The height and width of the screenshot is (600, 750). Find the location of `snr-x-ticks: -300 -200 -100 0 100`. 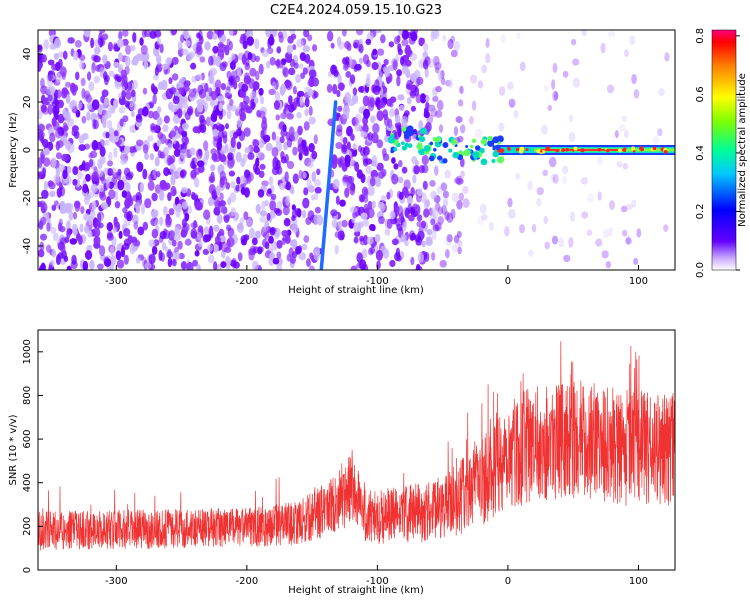

snr-x-ticks: -300 -200 -100 0 100 is located at coordinates (376, 576).